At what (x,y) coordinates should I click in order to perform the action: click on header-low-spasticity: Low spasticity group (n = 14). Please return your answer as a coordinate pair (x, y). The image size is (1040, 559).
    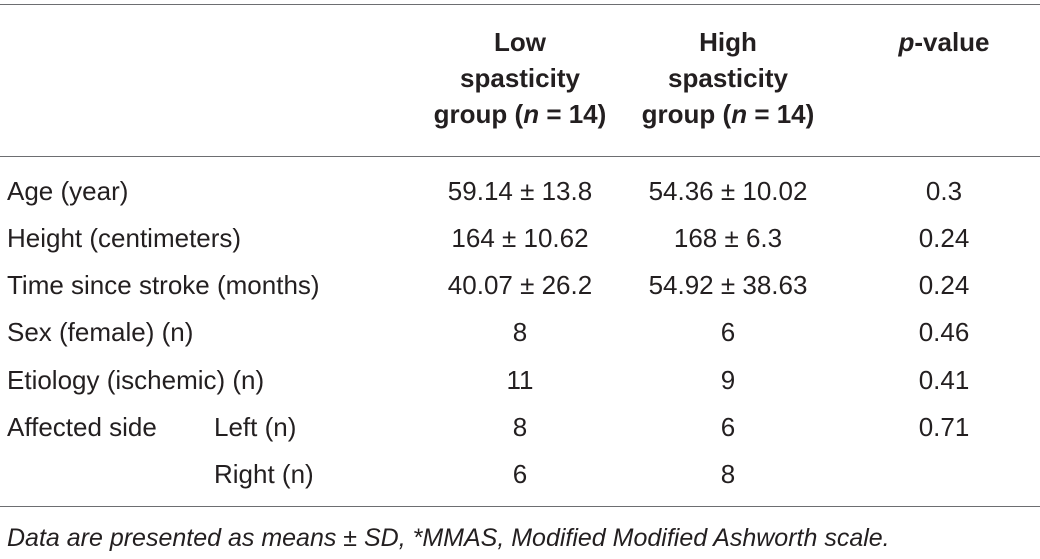
    Looking at the image, I should click on (520, 78).